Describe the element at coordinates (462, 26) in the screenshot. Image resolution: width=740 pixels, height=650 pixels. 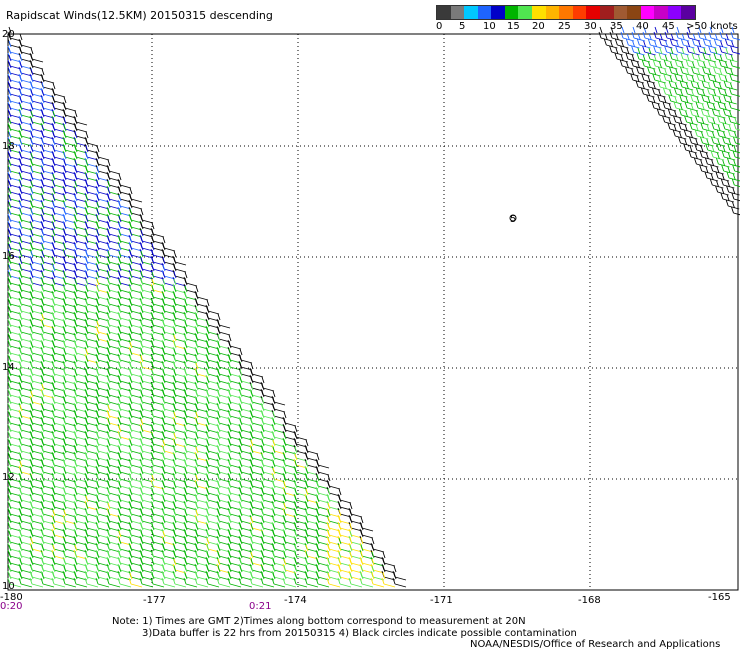
I see `legend-label: 5` at that location.